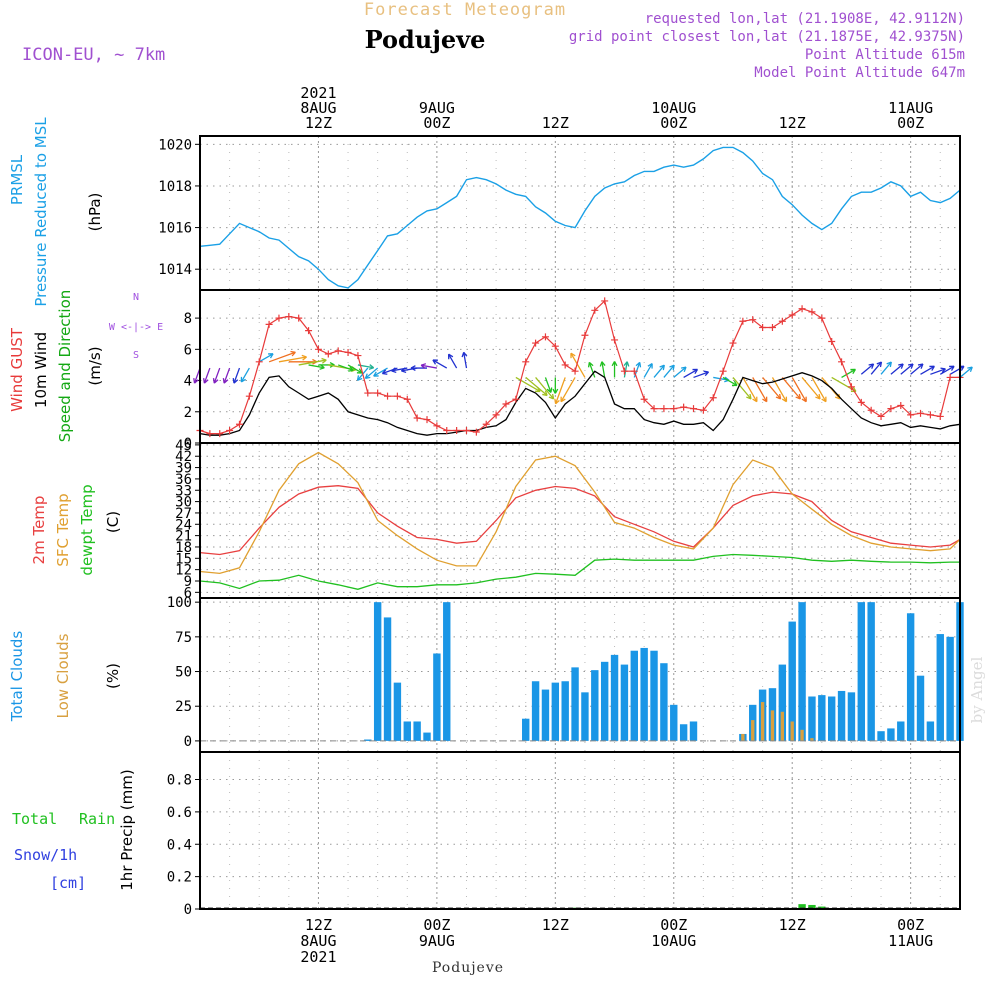 The height and width of the screenshot is (1000, 1000). I want to click on point-altitude: Point Altitude 615m, so click(885, 55).